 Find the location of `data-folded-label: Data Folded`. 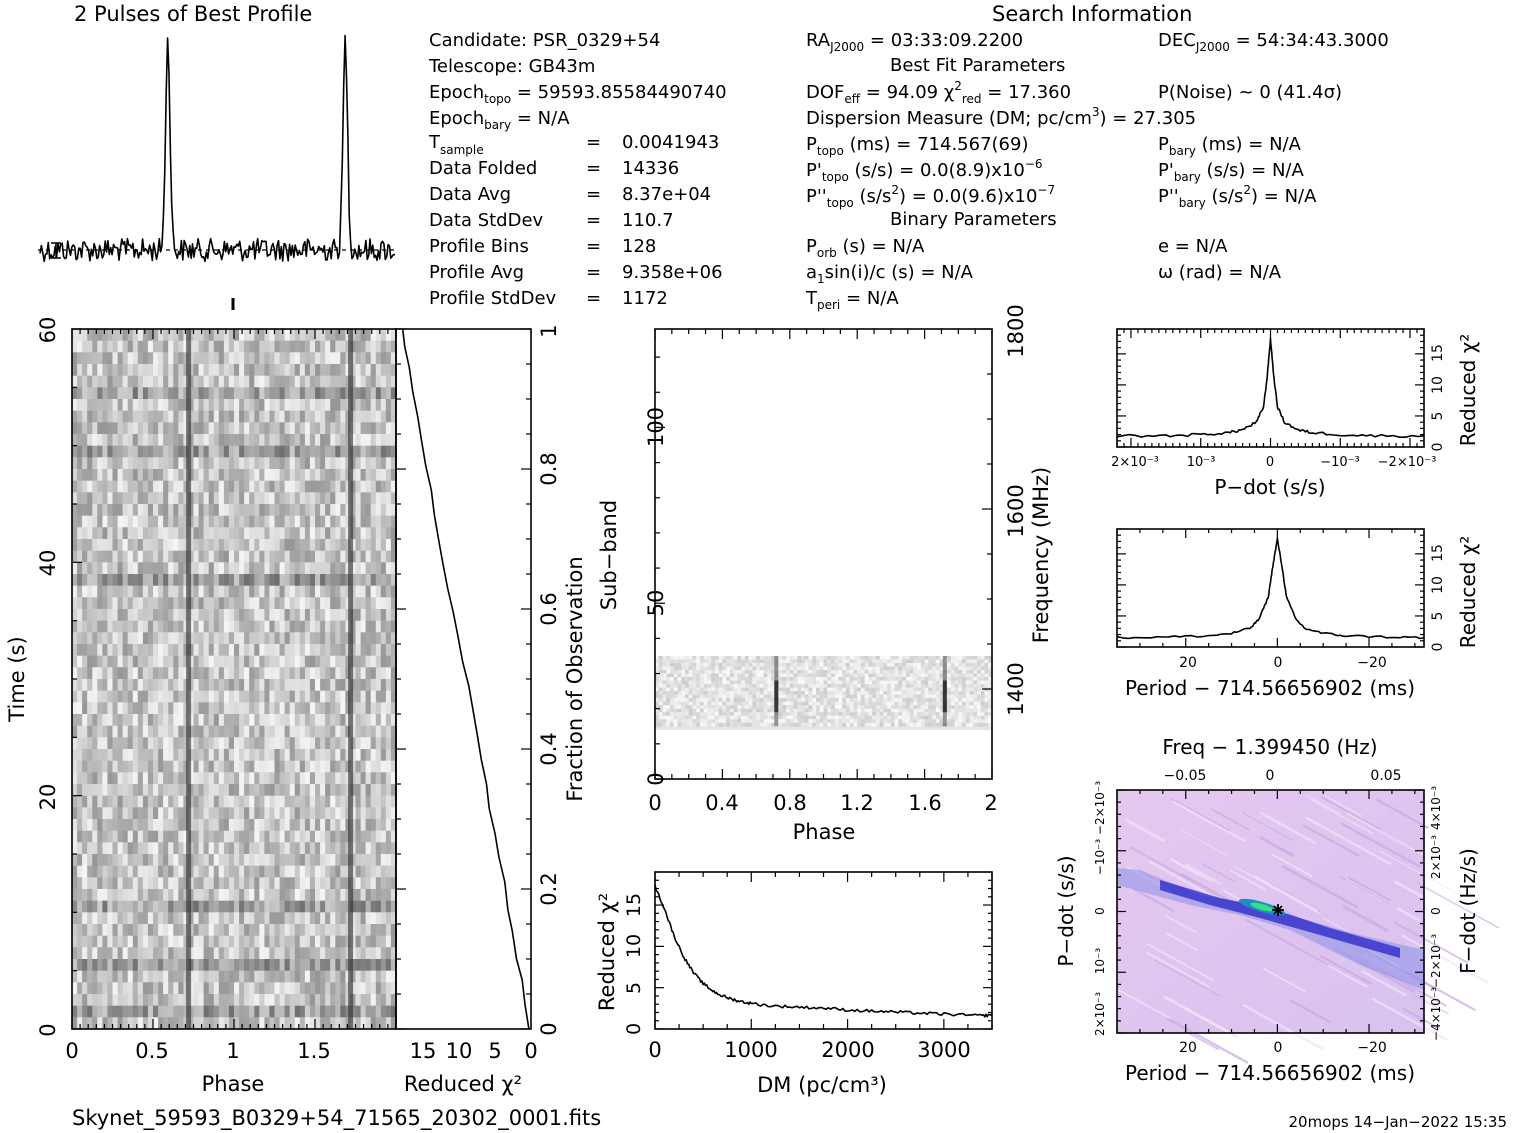

data-folded-label: Data Folded is located at coordinates (483, 168).